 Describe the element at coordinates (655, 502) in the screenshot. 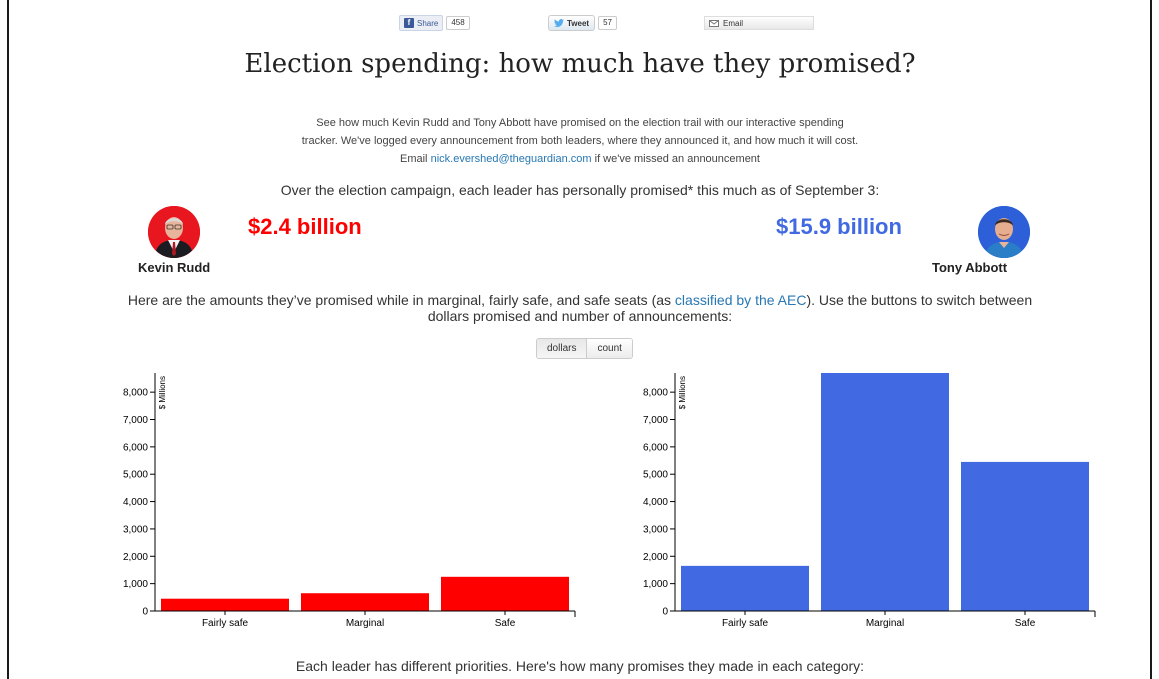

I see `abbott-y-tick-label: 4,000` at that location.